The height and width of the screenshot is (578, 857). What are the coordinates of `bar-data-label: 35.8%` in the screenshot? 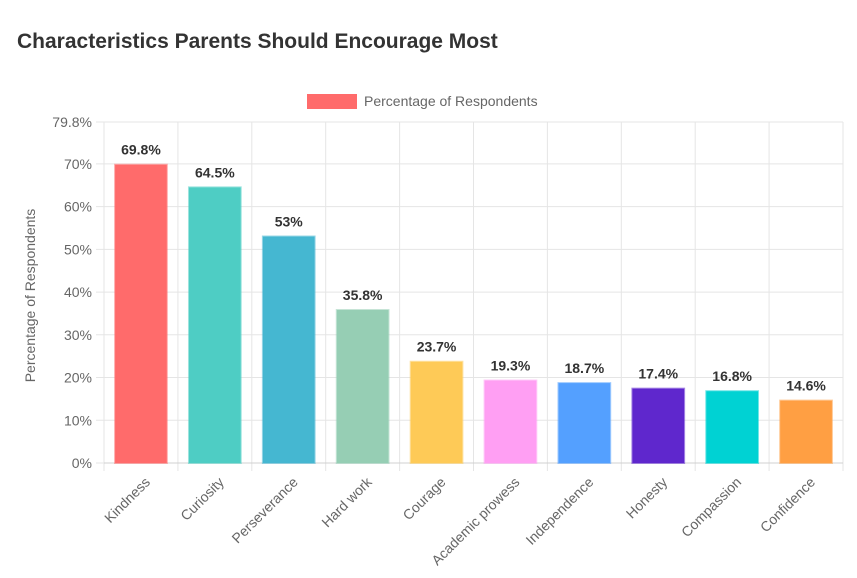 It's located at (363, 295).